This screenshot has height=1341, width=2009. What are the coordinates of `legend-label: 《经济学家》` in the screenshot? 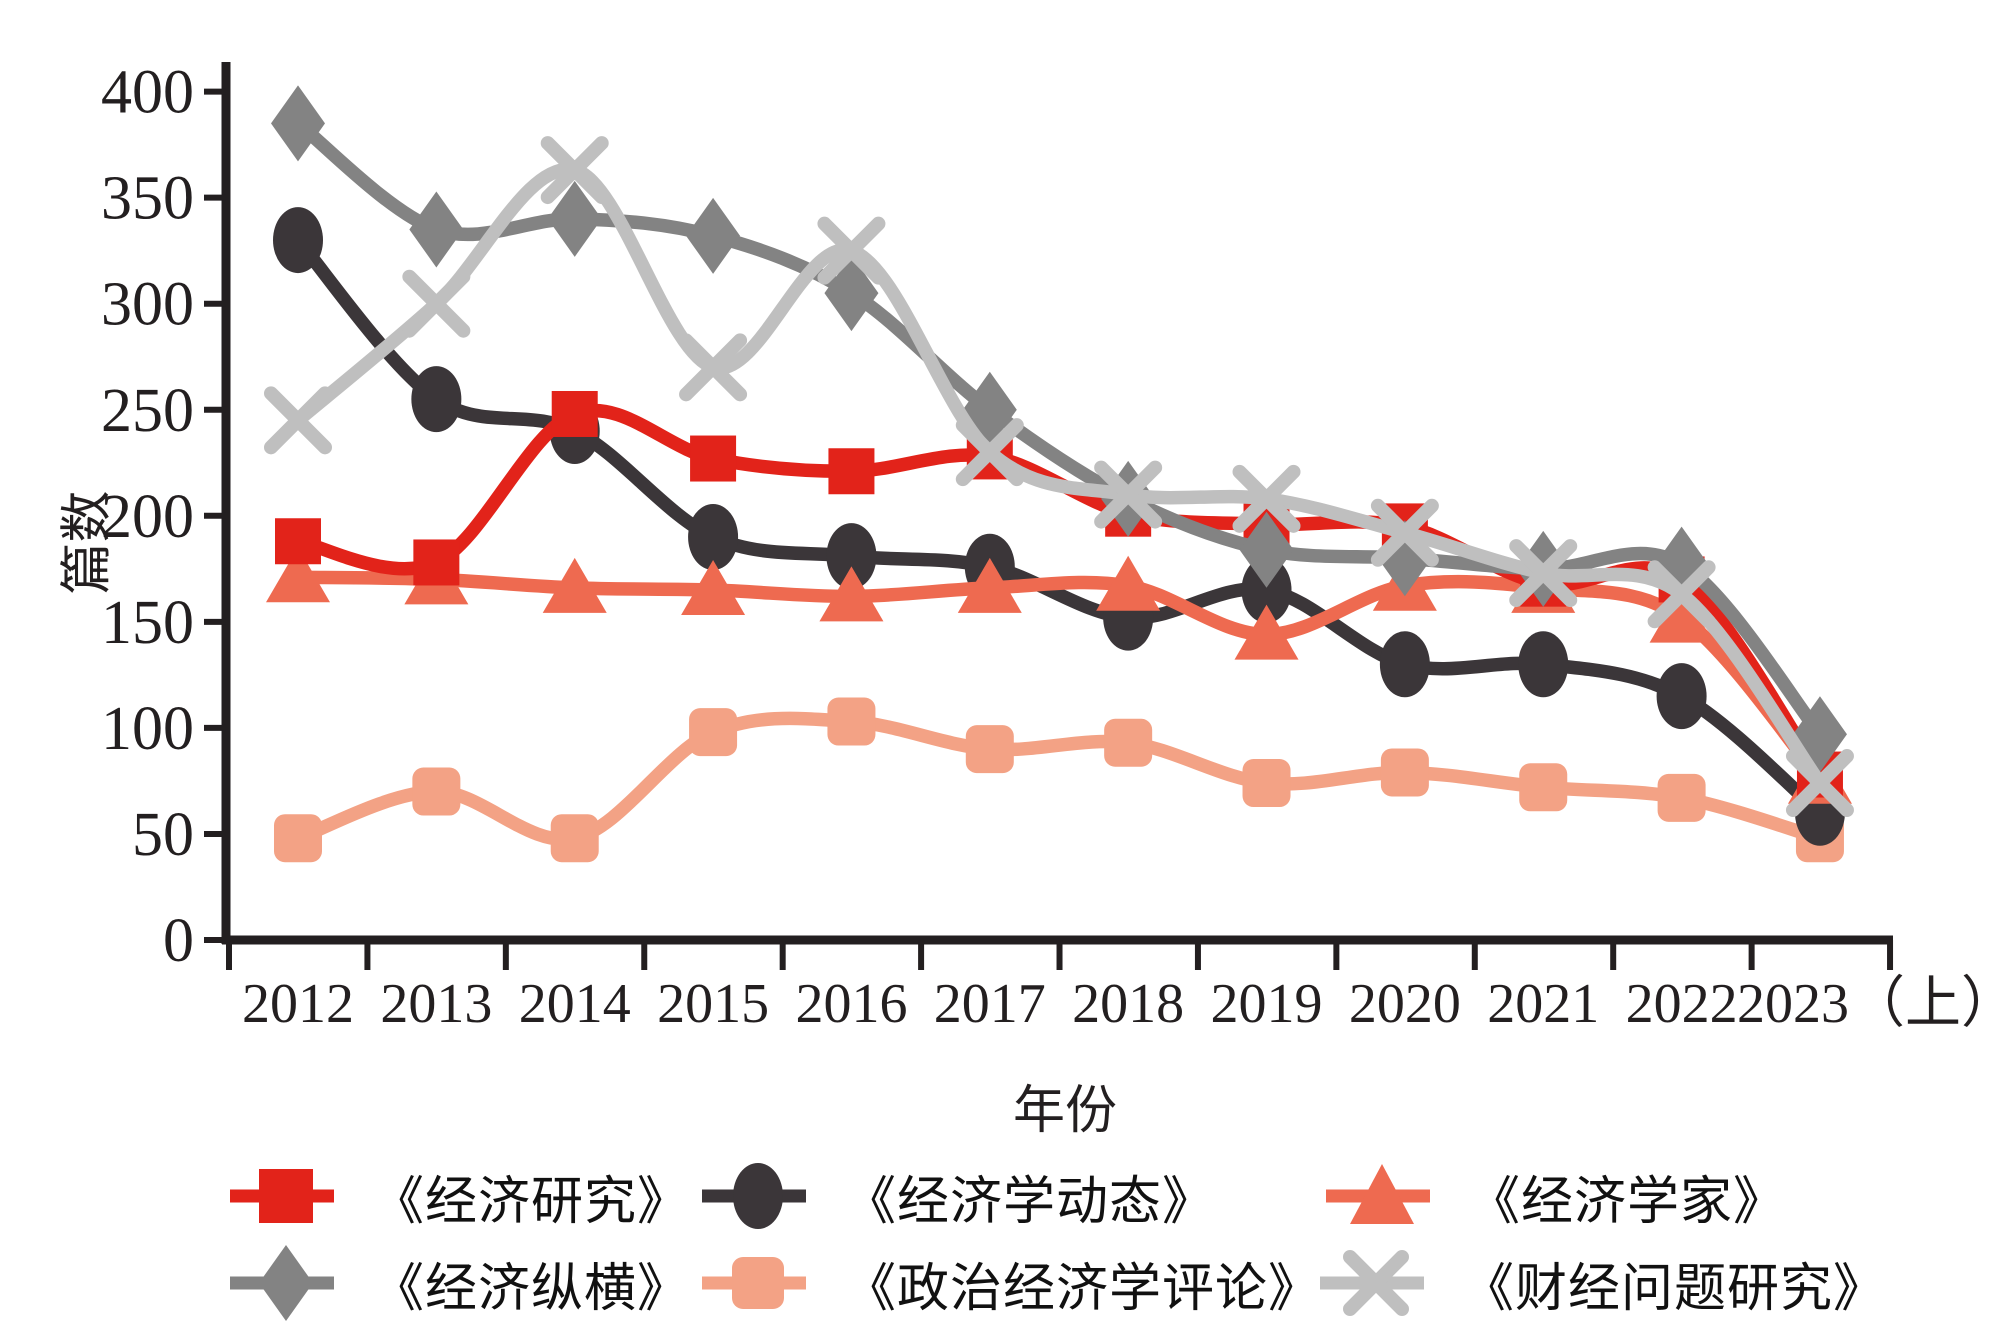 It's located at (1627, 1202).